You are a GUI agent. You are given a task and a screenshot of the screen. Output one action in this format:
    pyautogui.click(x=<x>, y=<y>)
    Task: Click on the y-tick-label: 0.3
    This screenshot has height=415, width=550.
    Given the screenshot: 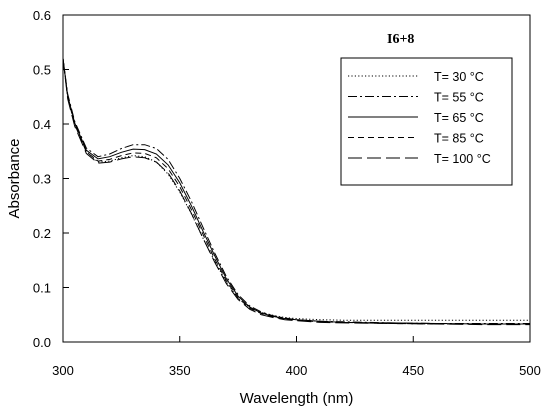 What is the action you would take?
    pyautogui.click(x=42, y=179)
    